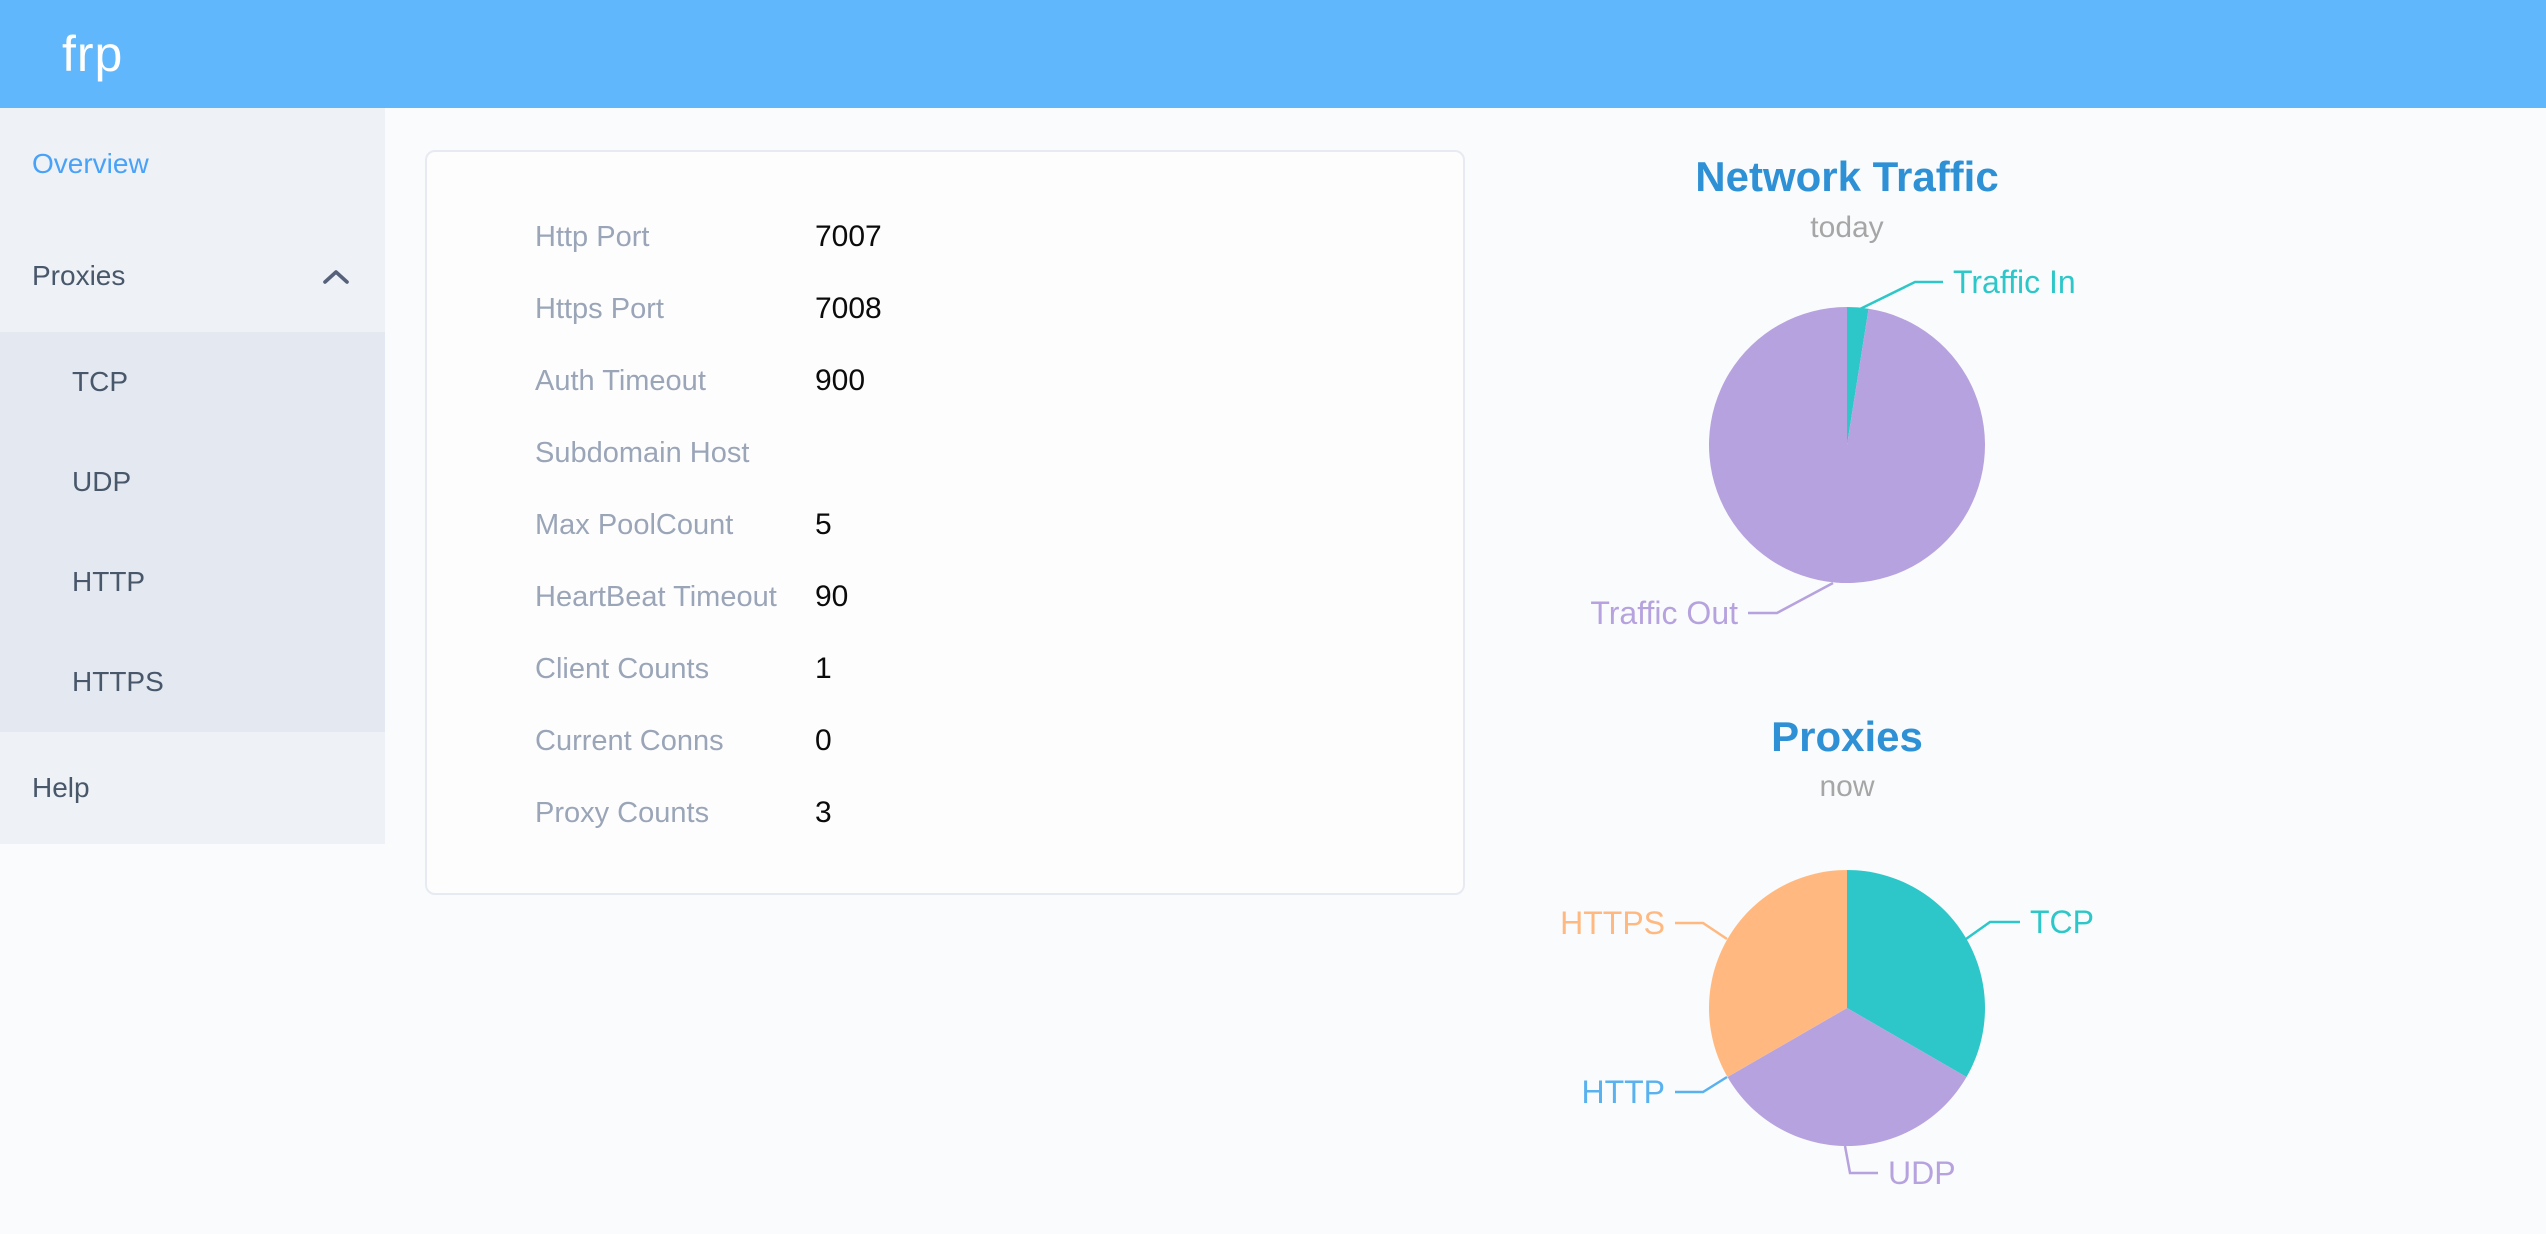 This screenshot has height=1234, width=2546. I want to click on network-traffic-title: Network Traffic, so click(1847, 176).